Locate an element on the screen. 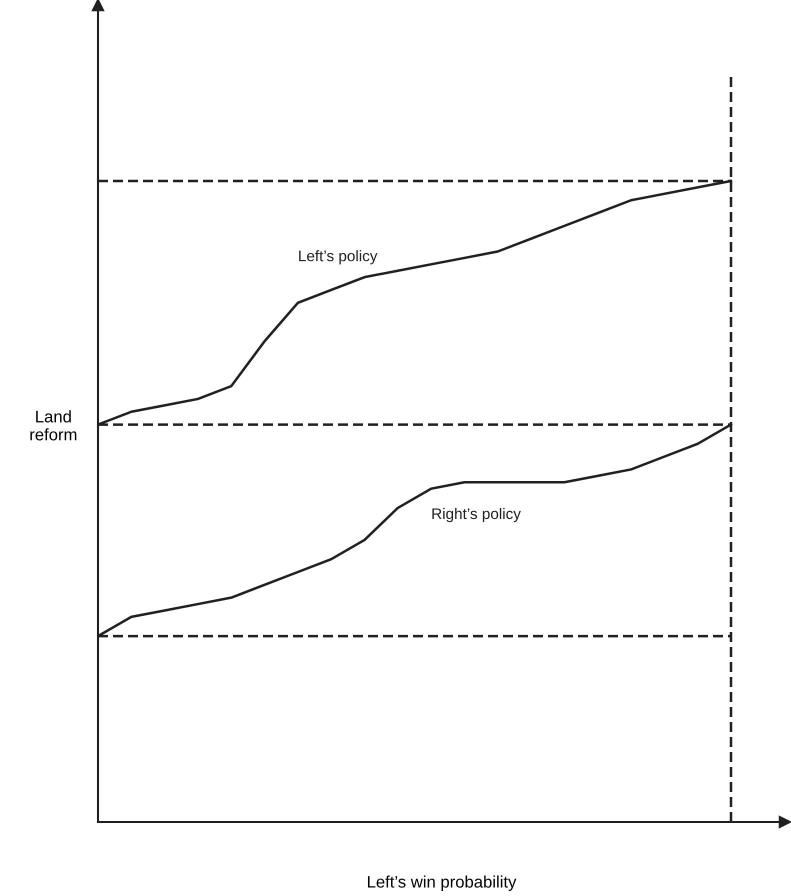 The width and height of the screenshot is (791, 896). series-label: Left’s policy is located at coordinates (338, 257).